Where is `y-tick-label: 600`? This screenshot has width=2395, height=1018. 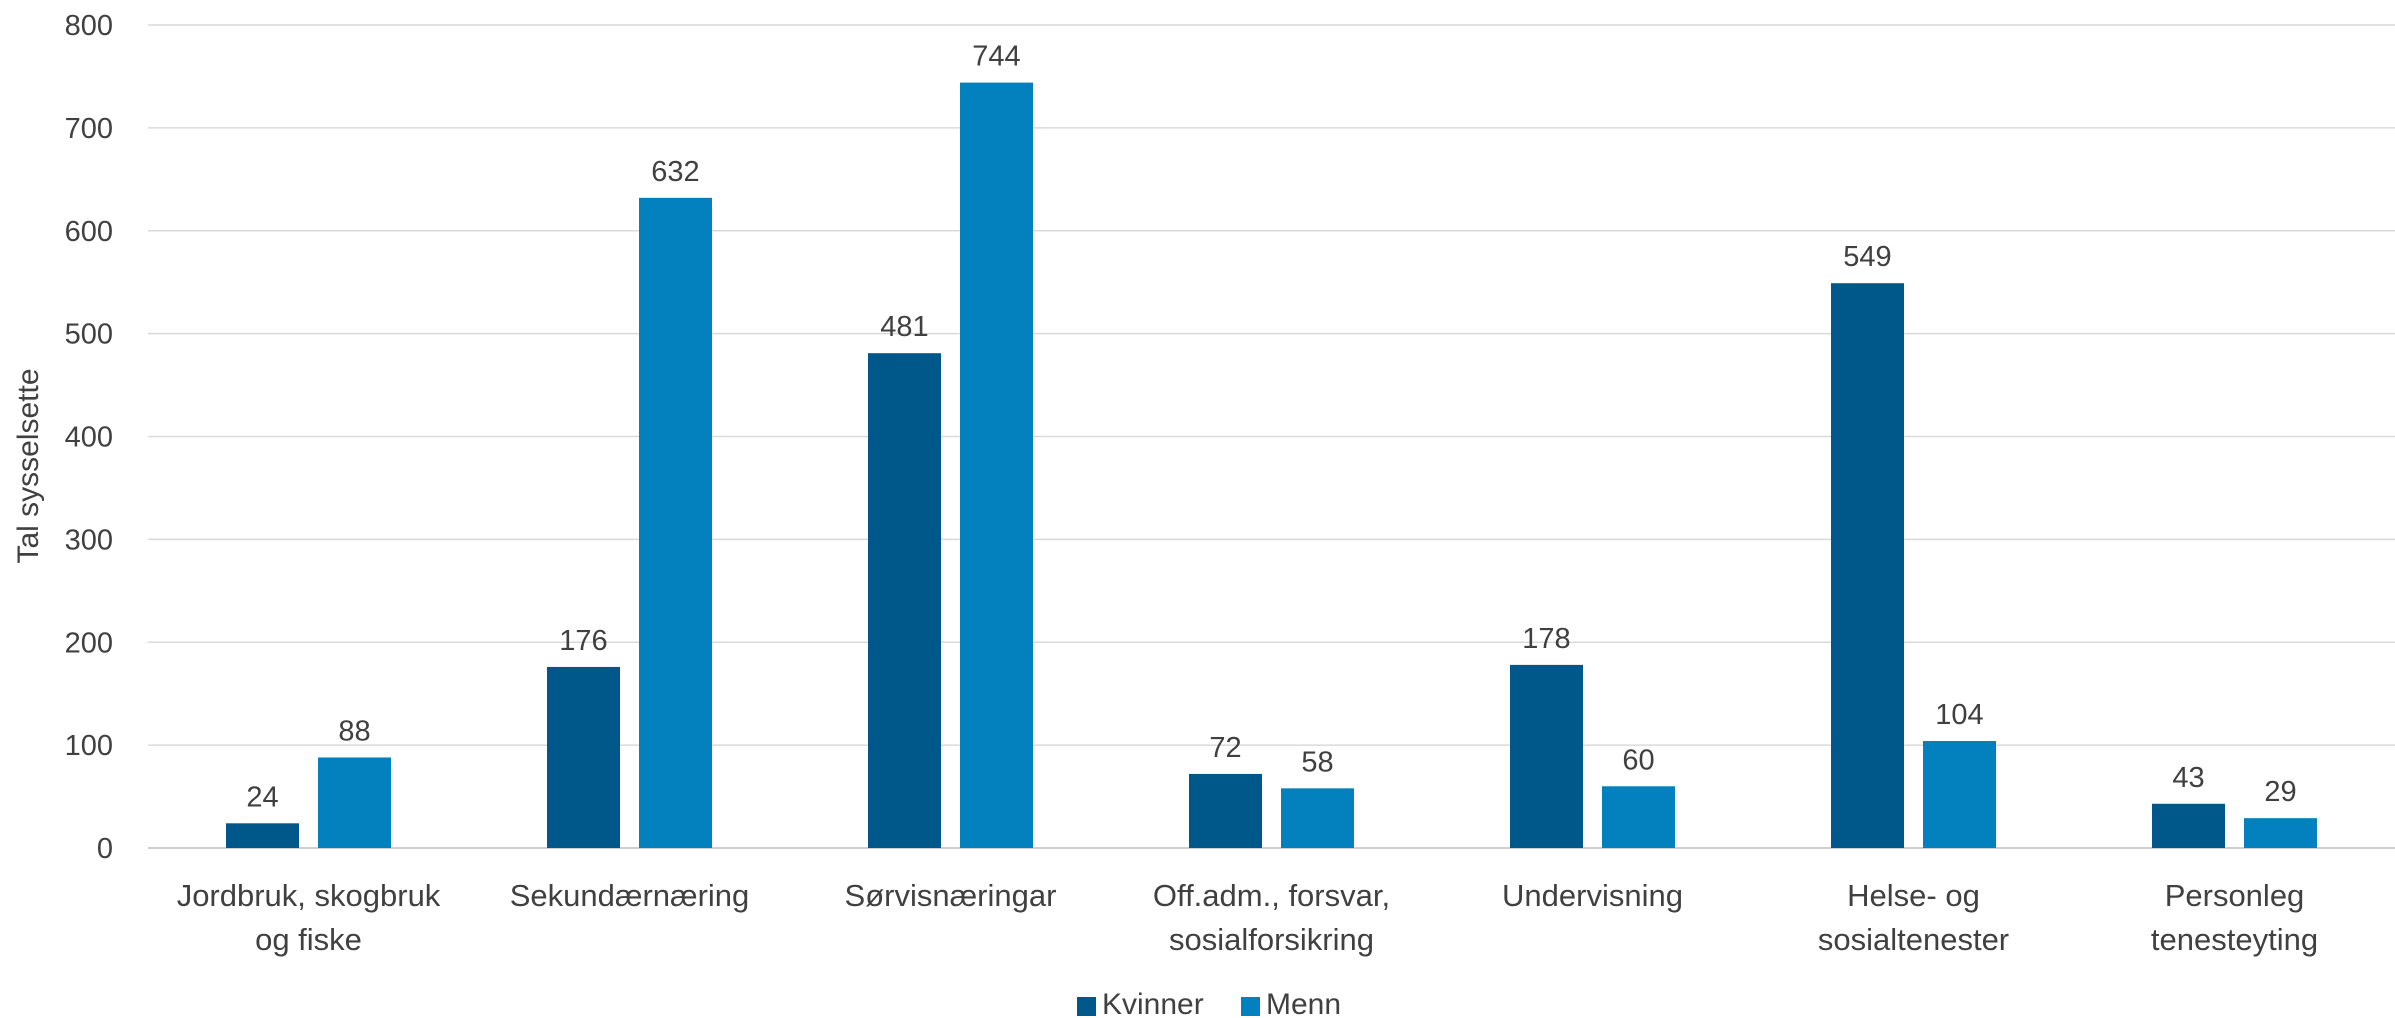
y-tick-label: 600 is located at coordinates (89, 232).